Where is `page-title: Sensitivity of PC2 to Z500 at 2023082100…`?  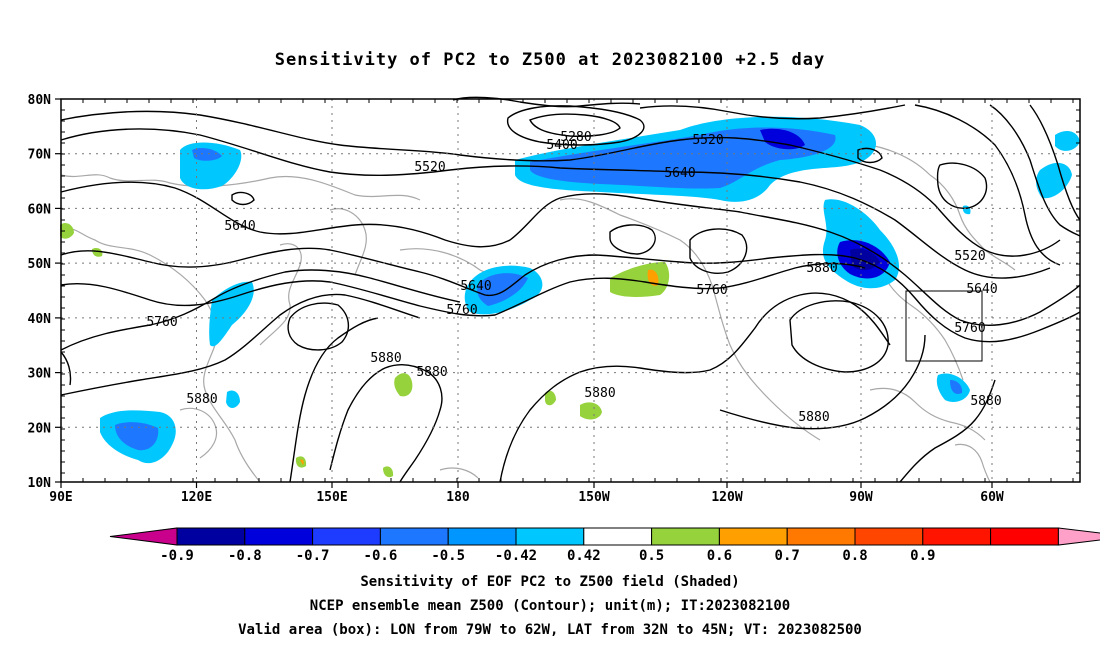 page-title: Sensitivity of PC2 to Z500 at 2023082100… is located at coordinates (550, 60).